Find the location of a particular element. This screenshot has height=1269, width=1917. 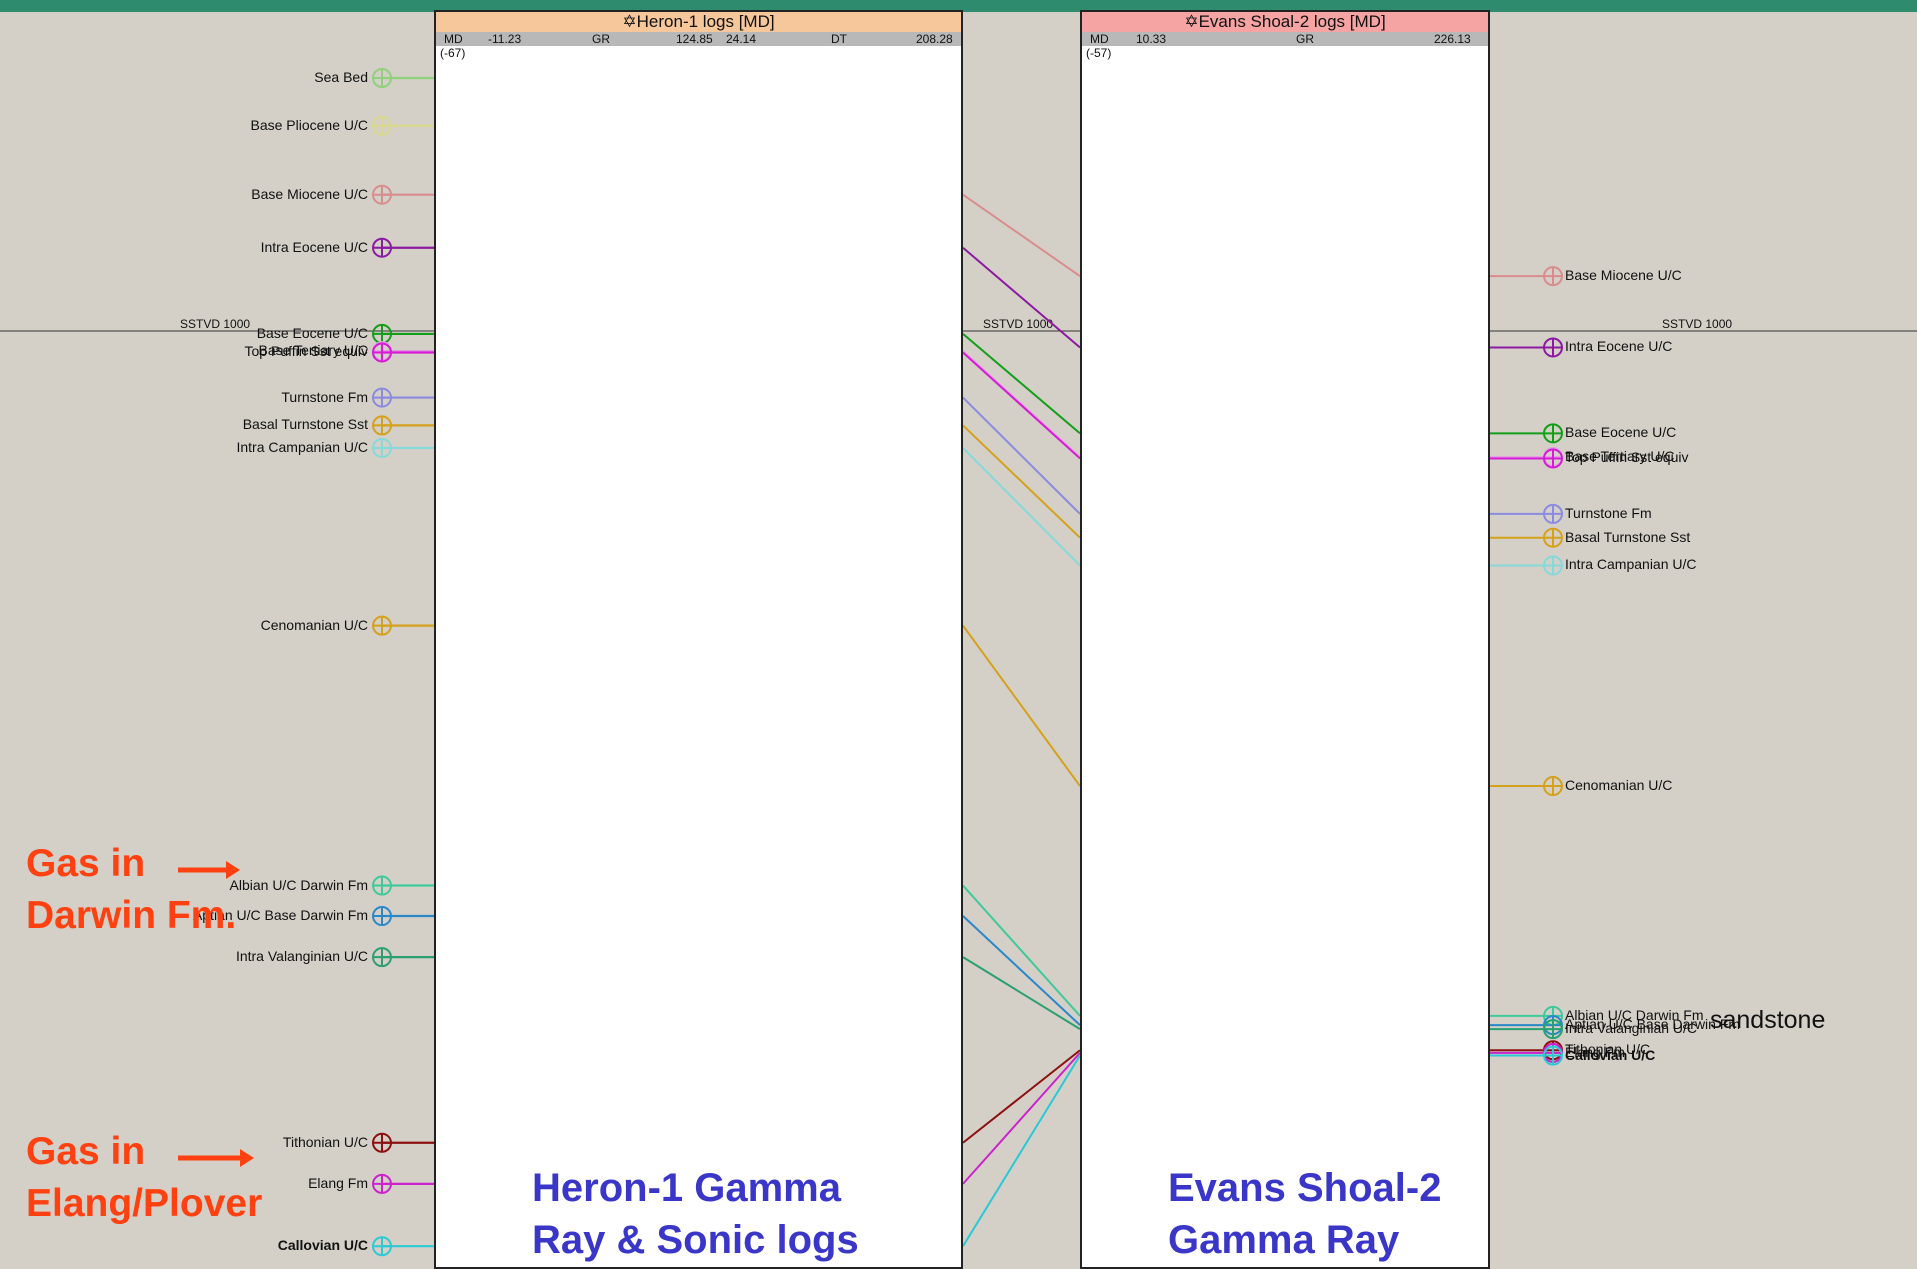

evans-title-text: Evans Shoal-2 logs [MD] is located at coordinates (1292, 21).